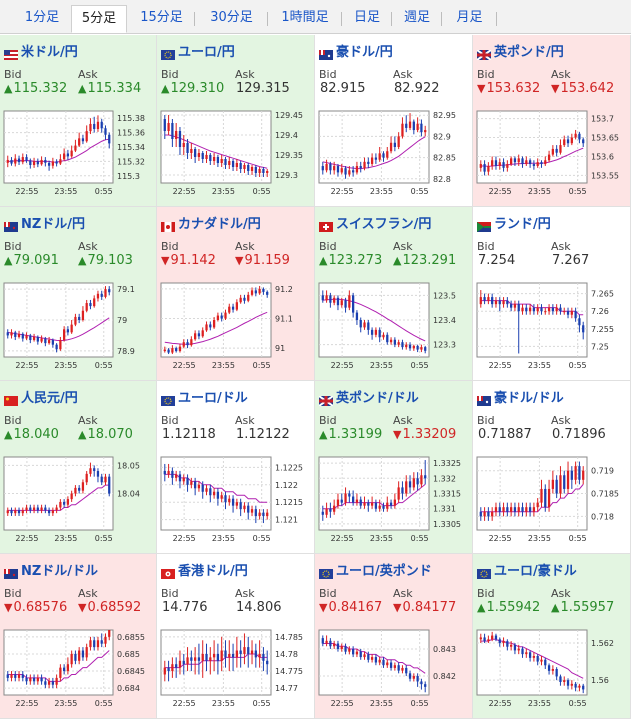 The height and width of the screenshot is (719, 631). I want to click on pair-title: スイスフラン/円, so click(375, 222).